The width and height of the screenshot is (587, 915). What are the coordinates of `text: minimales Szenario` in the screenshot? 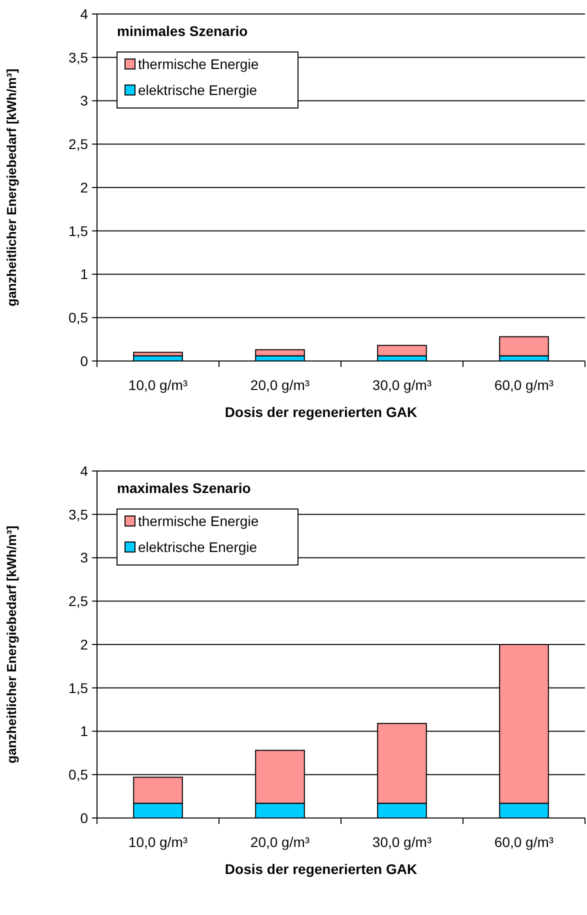 It's located at (182, 31).